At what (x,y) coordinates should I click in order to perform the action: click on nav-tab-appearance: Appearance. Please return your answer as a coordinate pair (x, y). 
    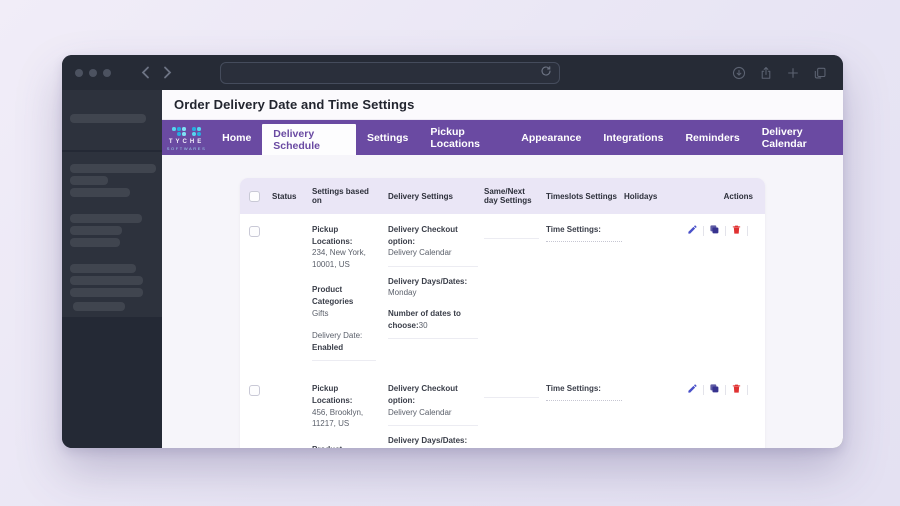
    Looking at the image, I should click on (551, 137).